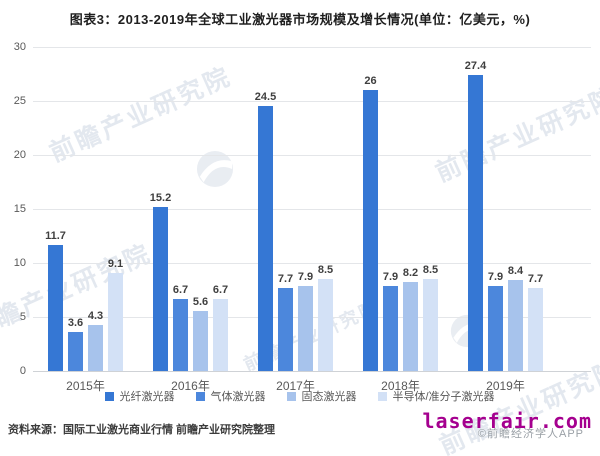 This screenshot has height=456, width=600. I want to click on bar-cell: 8.2, so click(410, 319).